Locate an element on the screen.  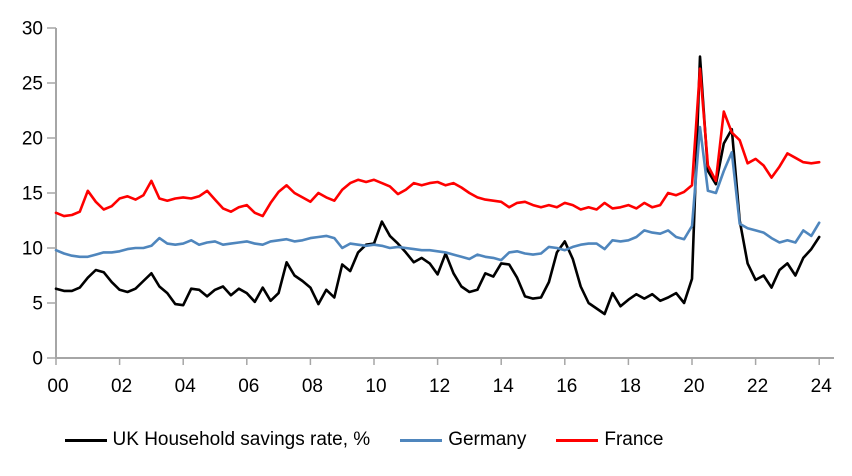
legend-item-uk: UK Household savings rate, % is located at coordinates (217, 440).